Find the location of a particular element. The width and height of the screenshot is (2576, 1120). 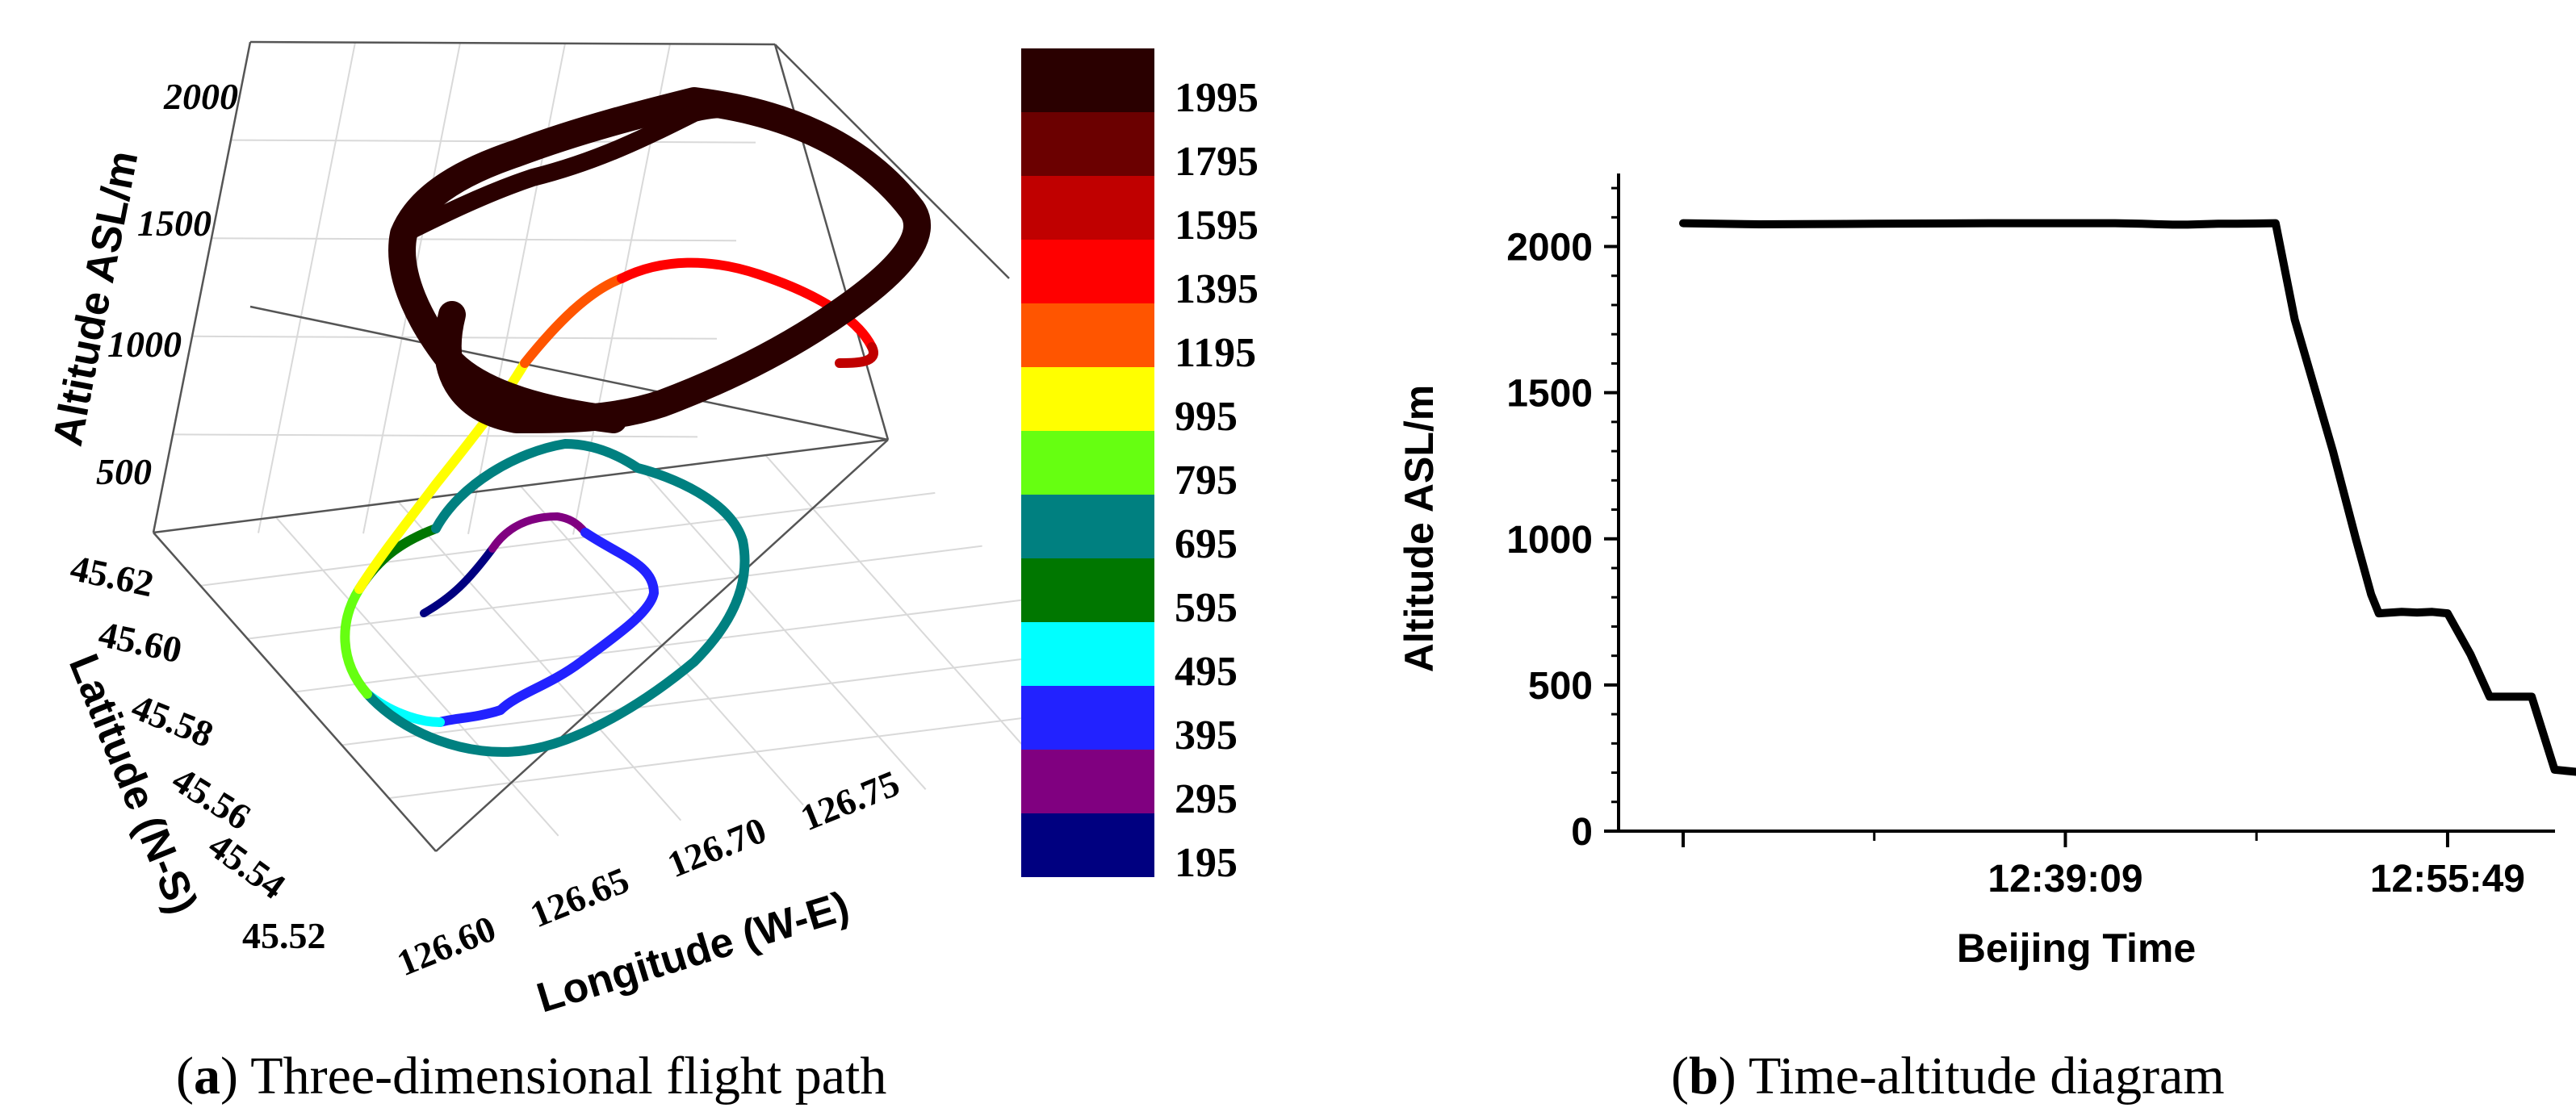

caption-b-text: Time-altitude diagram is located at coordinates (1981, 1076).